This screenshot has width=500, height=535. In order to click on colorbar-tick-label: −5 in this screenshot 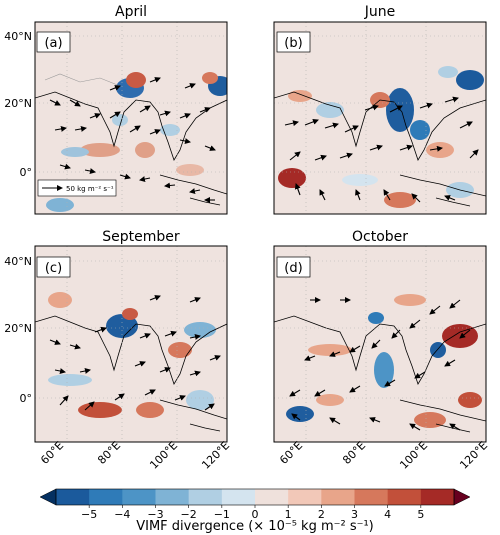, I will do `click(89, 514)`.